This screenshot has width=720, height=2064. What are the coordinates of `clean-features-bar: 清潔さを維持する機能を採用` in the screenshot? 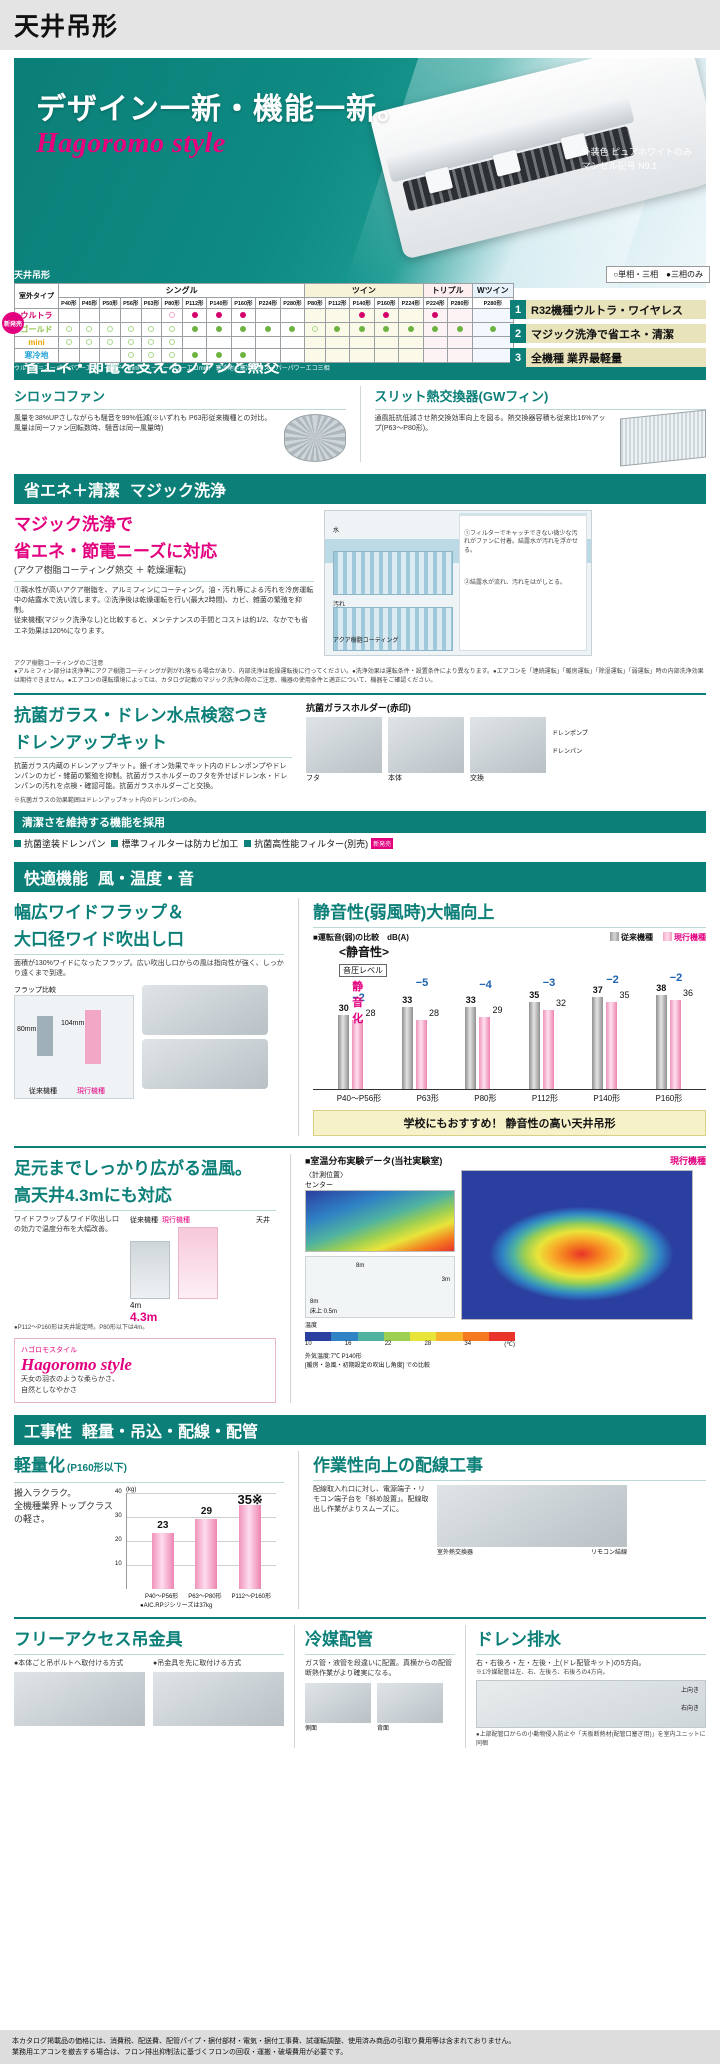 It's located at (360, 821).